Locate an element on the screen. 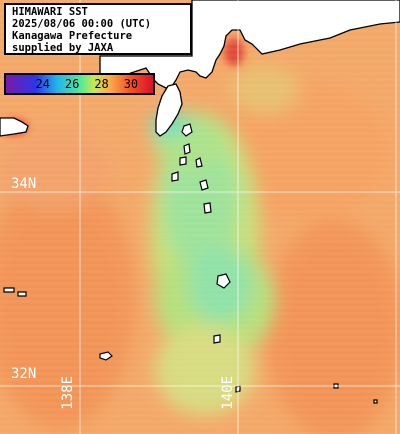 This screenshot has width=400, height=434. lon-label-138e: 138E is located at coordinates (68, 393).